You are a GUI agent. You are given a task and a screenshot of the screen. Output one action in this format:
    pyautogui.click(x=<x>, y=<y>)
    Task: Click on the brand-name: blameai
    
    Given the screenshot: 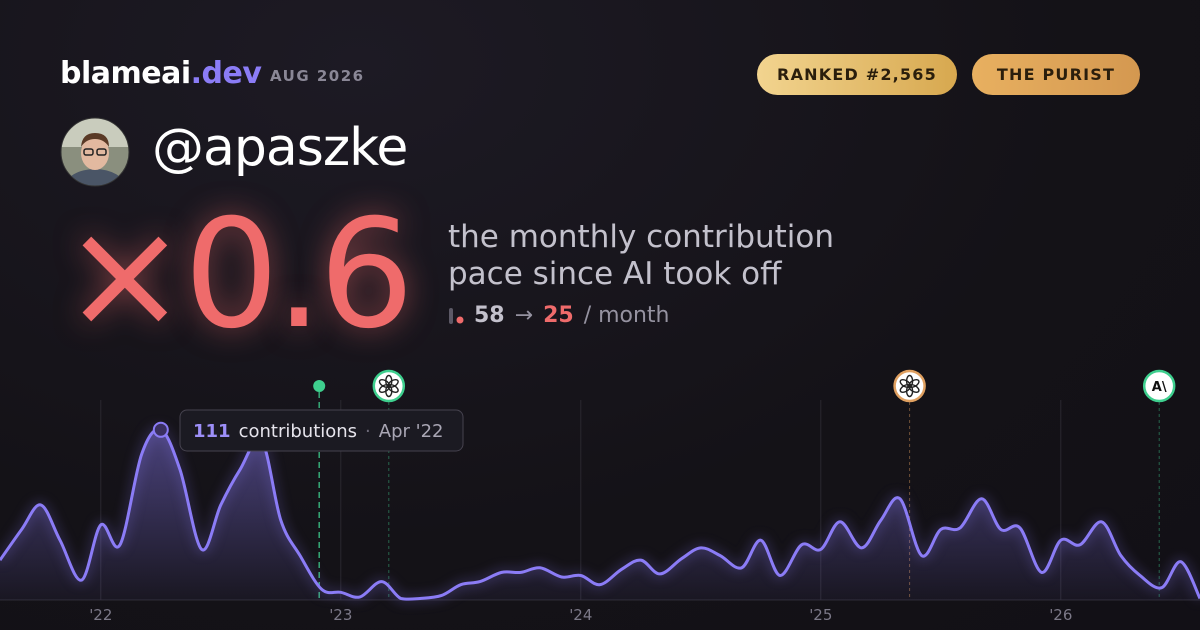 What is the action you would take?
    pyautogui.click(x=125, y=73)
    